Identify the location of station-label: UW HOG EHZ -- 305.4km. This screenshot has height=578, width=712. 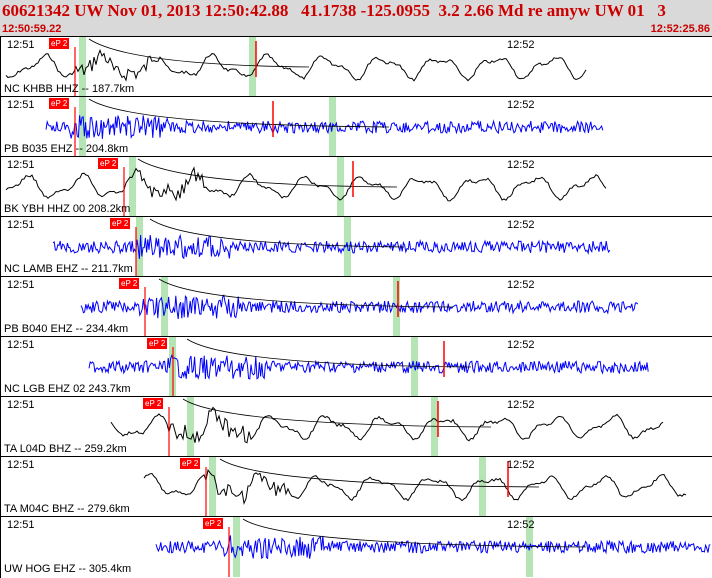
(68, 569).